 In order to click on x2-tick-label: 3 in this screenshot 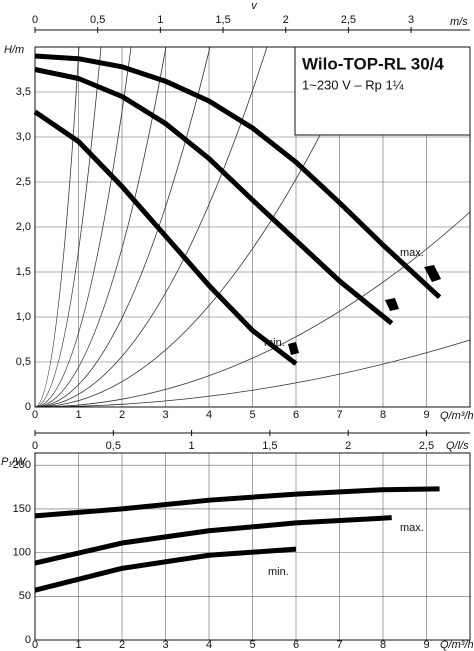, I will do `click(411, 20)`.